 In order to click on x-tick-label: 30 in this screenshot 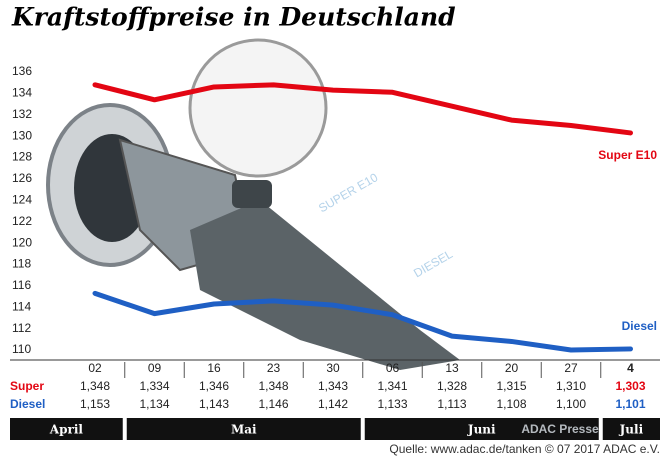, I will do `click(333, 368)`.